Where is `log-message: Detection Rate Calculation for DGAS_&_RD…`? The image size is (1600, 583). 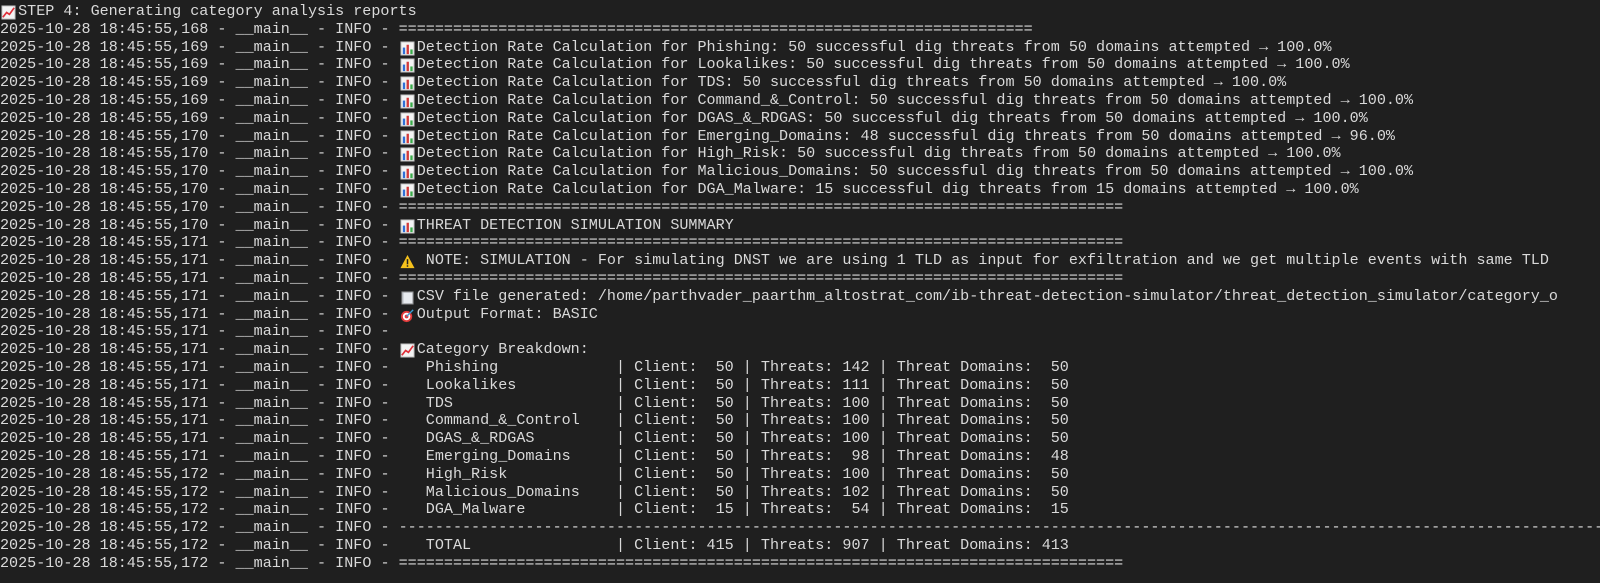 log-message: Detection Rate Calculation for DGAS_&_RD… is located at coordinates (892, 118).